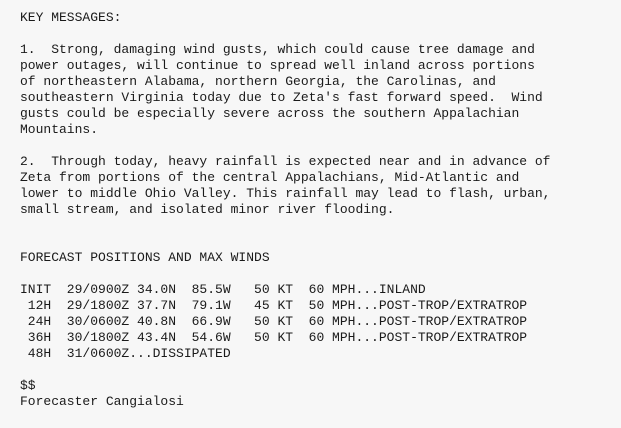  I want to click on forecaster-signature: Forecaster Cangialosi, so click(102, 401).